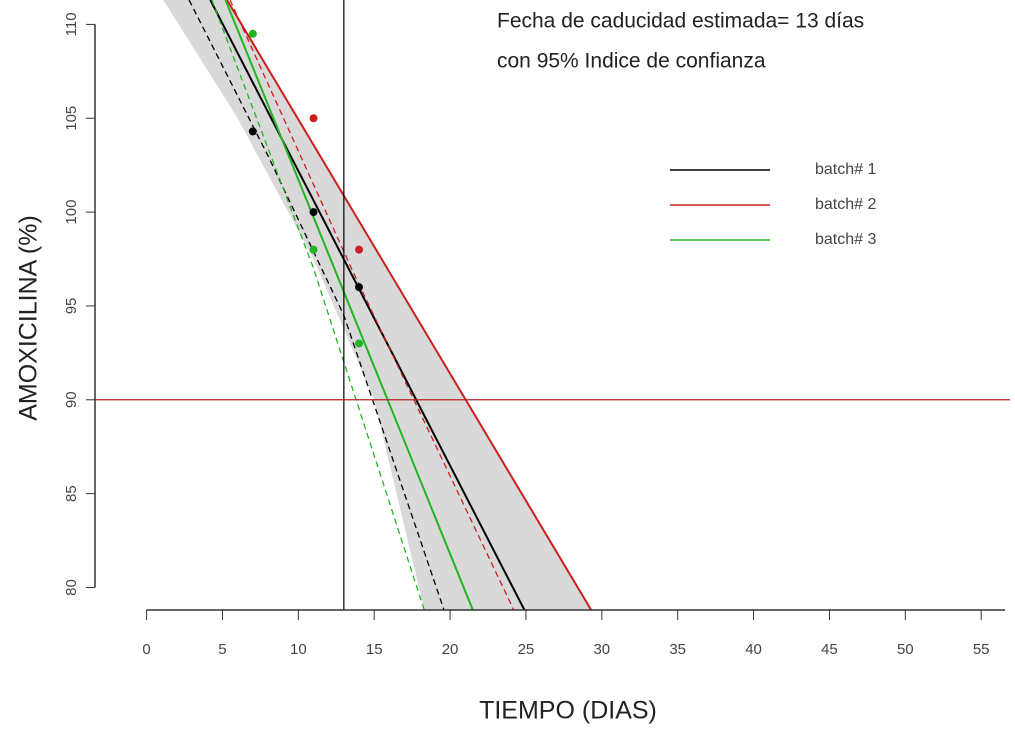 The image size is (1015, 733). What do you see at coordinates (374, 649) in the screenshot?
I see `x-tick-label: 15` at bounding box center [374, 649].